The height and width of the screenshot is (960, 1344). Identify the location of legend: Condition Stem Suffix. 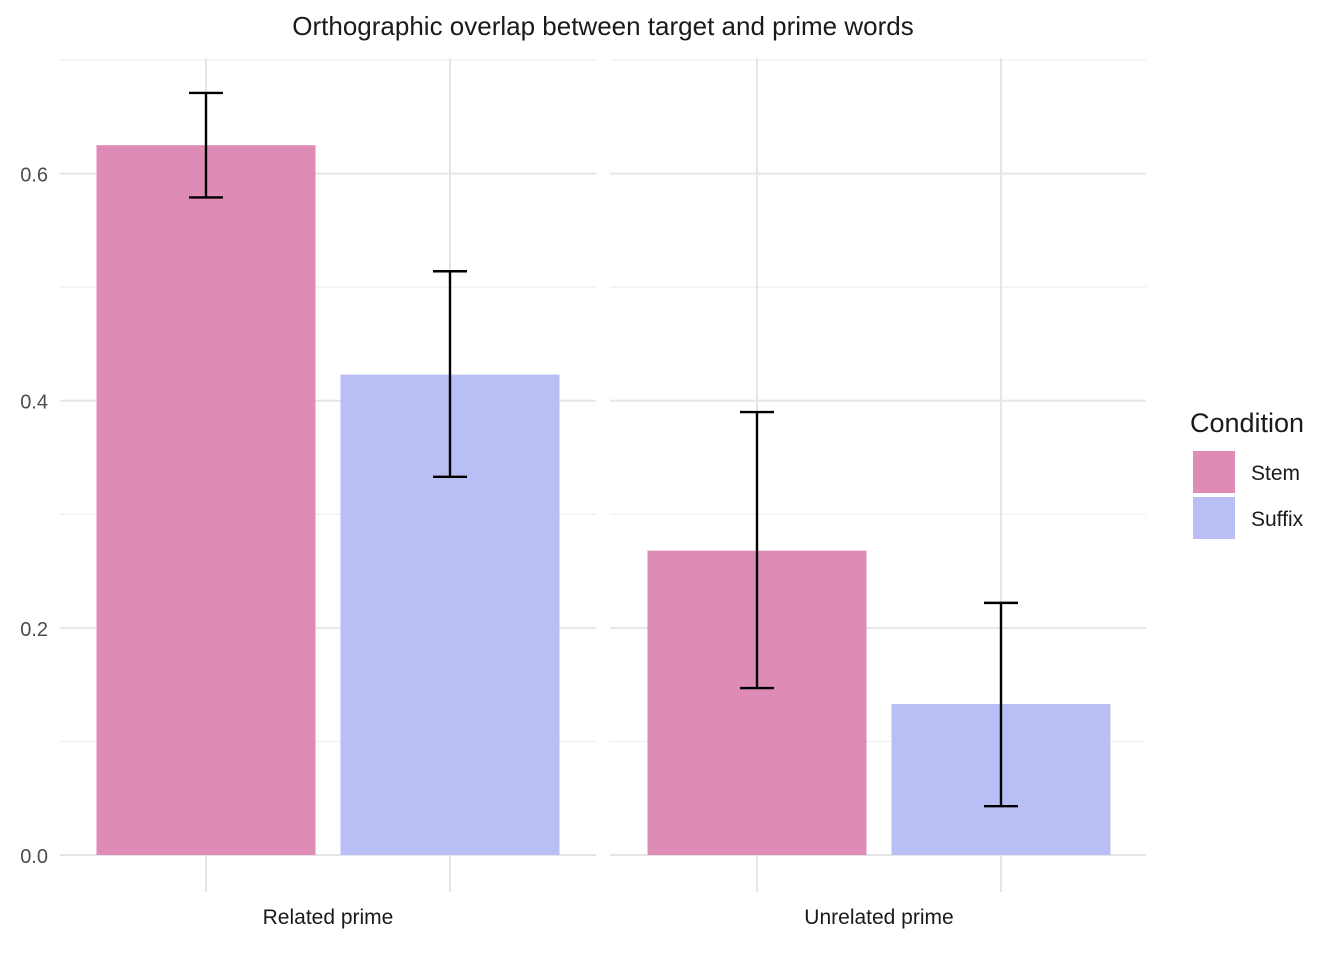
(1247, 473).